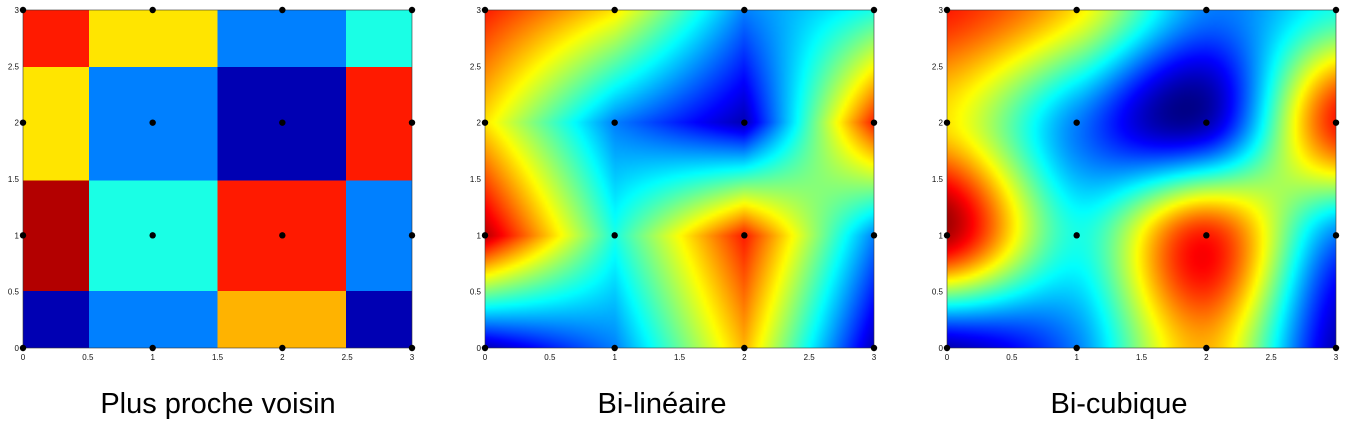 The image size is (1355, 433). I want to click on bicubic-caption: Bi-cubique, so click(1119, 404).